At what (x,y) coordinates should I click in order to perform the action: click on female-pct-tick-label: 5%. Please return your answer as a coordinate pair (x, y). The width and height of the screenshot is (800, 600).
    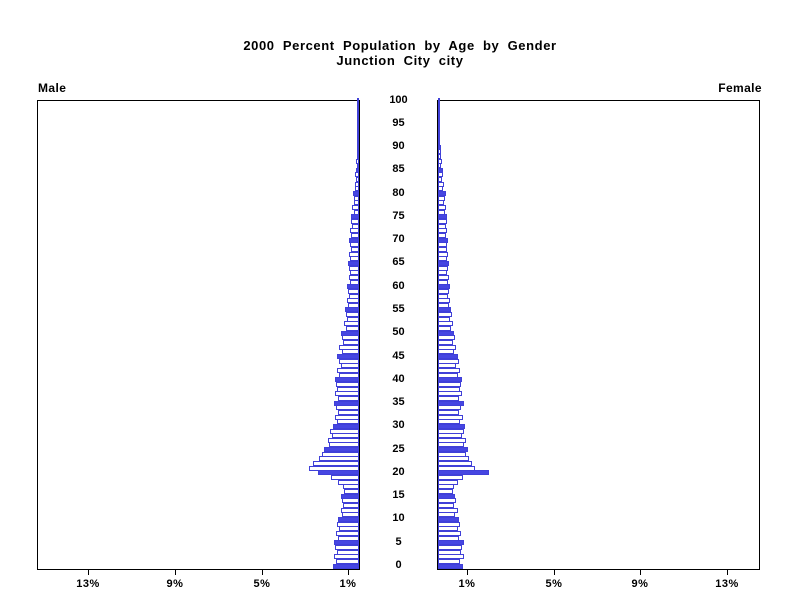
    Looking at the image, I should click on (554, 584).